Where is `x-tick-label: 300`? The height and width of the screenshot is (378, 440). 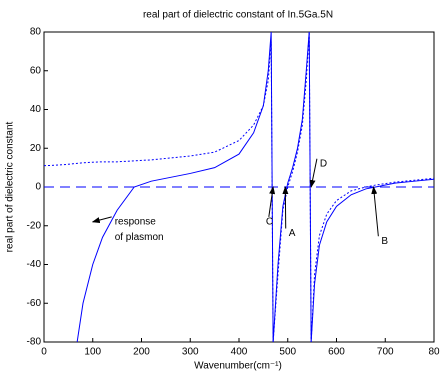 x-tick-label: 300 is located at coordinates (190, 352).